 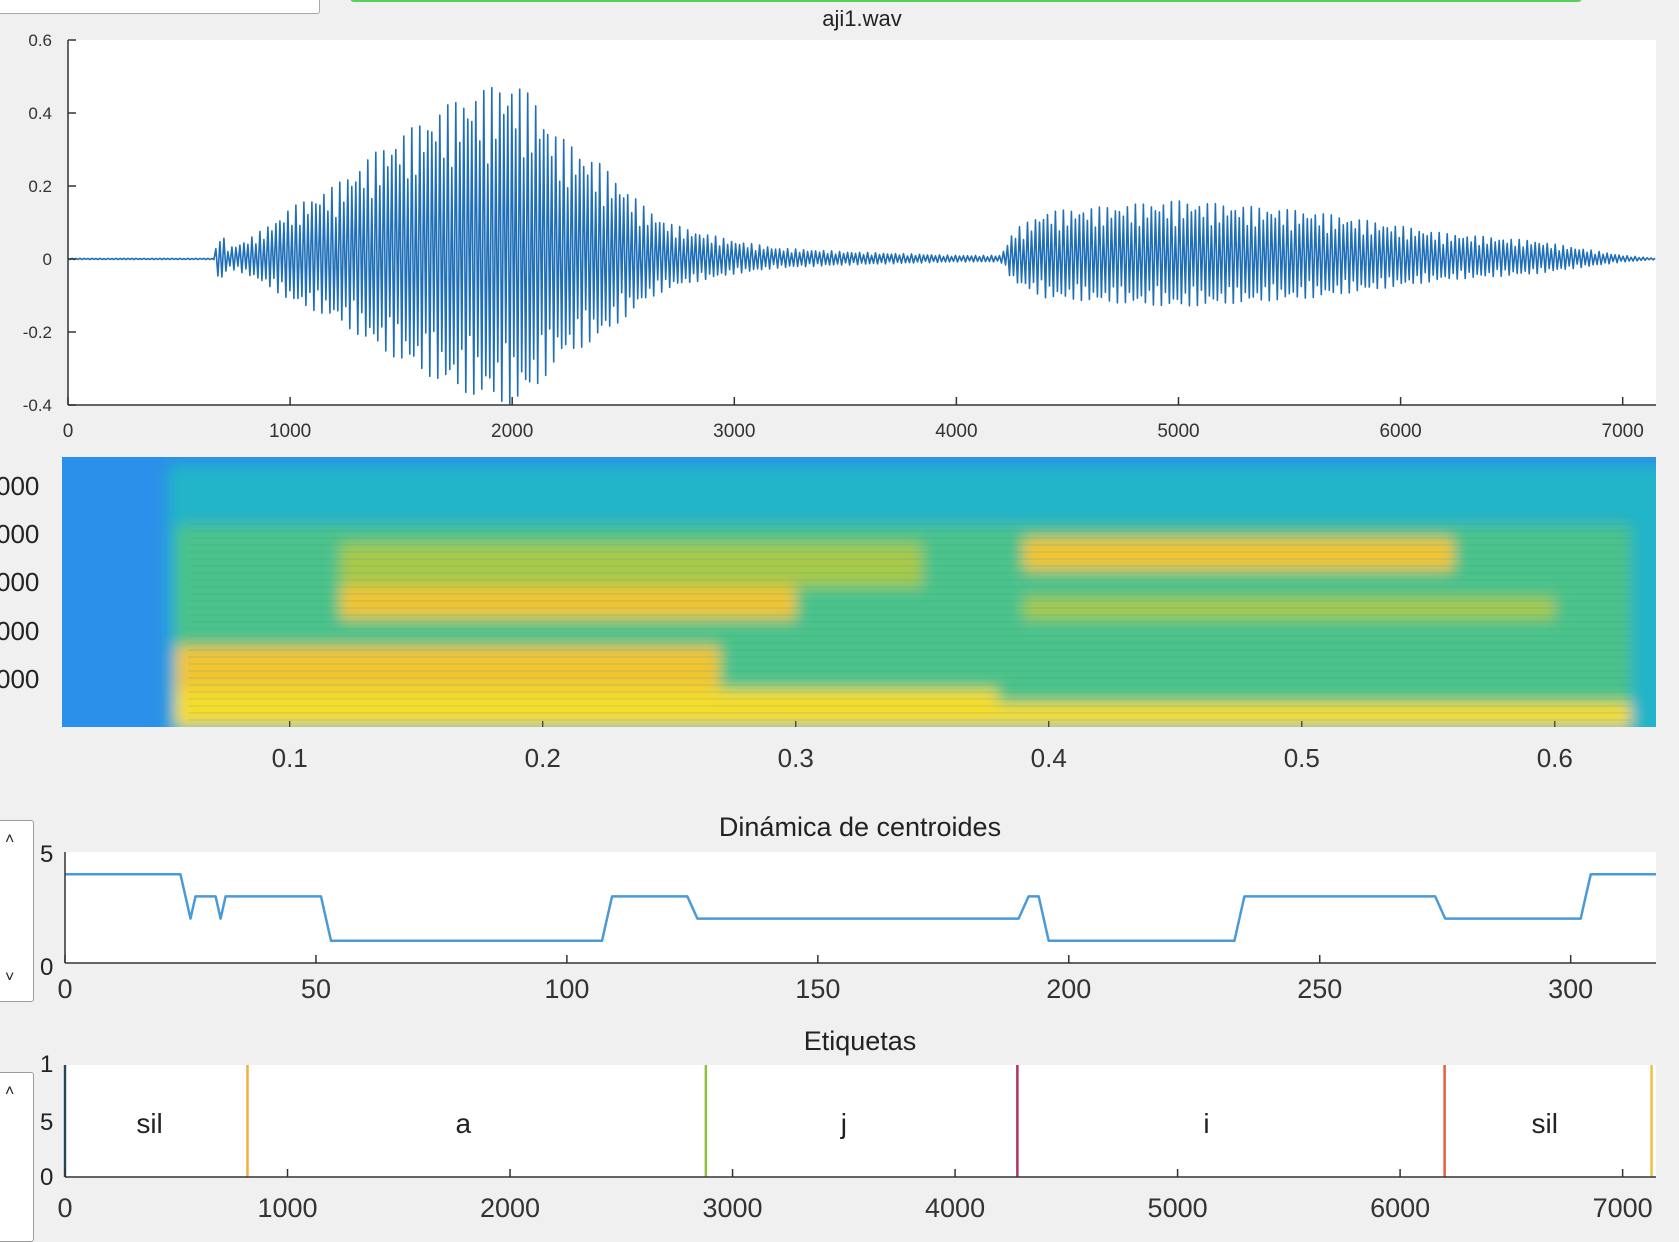 What do you see at coordinates (37, 332) in the screenshot?
I see `y-tick-label: -0.2` at bounding box center [37, 332].